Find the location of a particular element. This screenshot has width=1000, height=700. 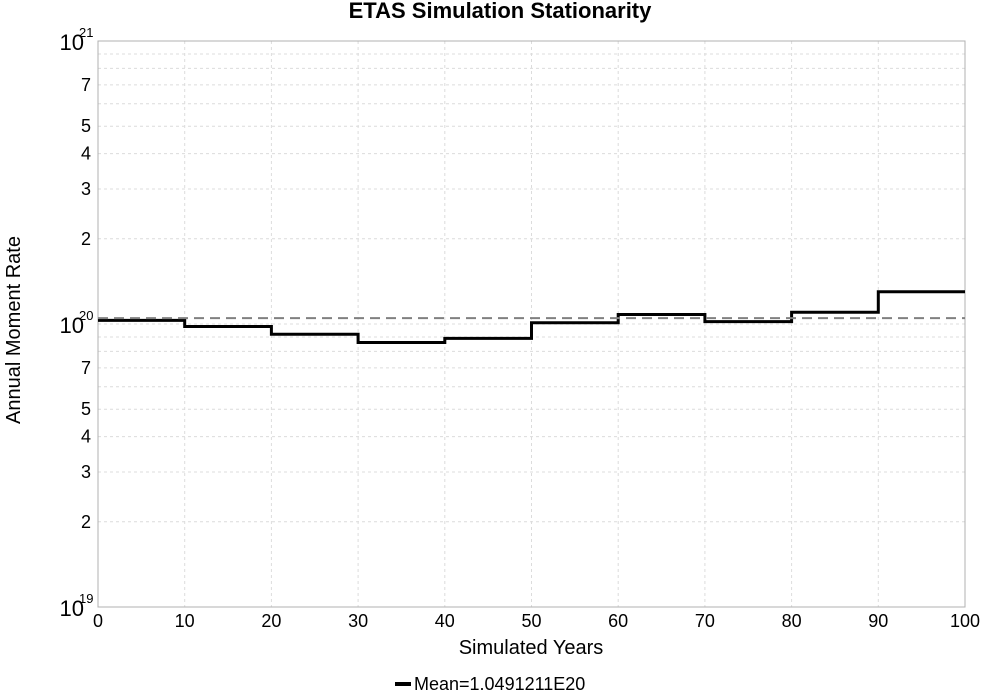

y-tick-label-exponent: 19 is located at coordinates (86, 598).